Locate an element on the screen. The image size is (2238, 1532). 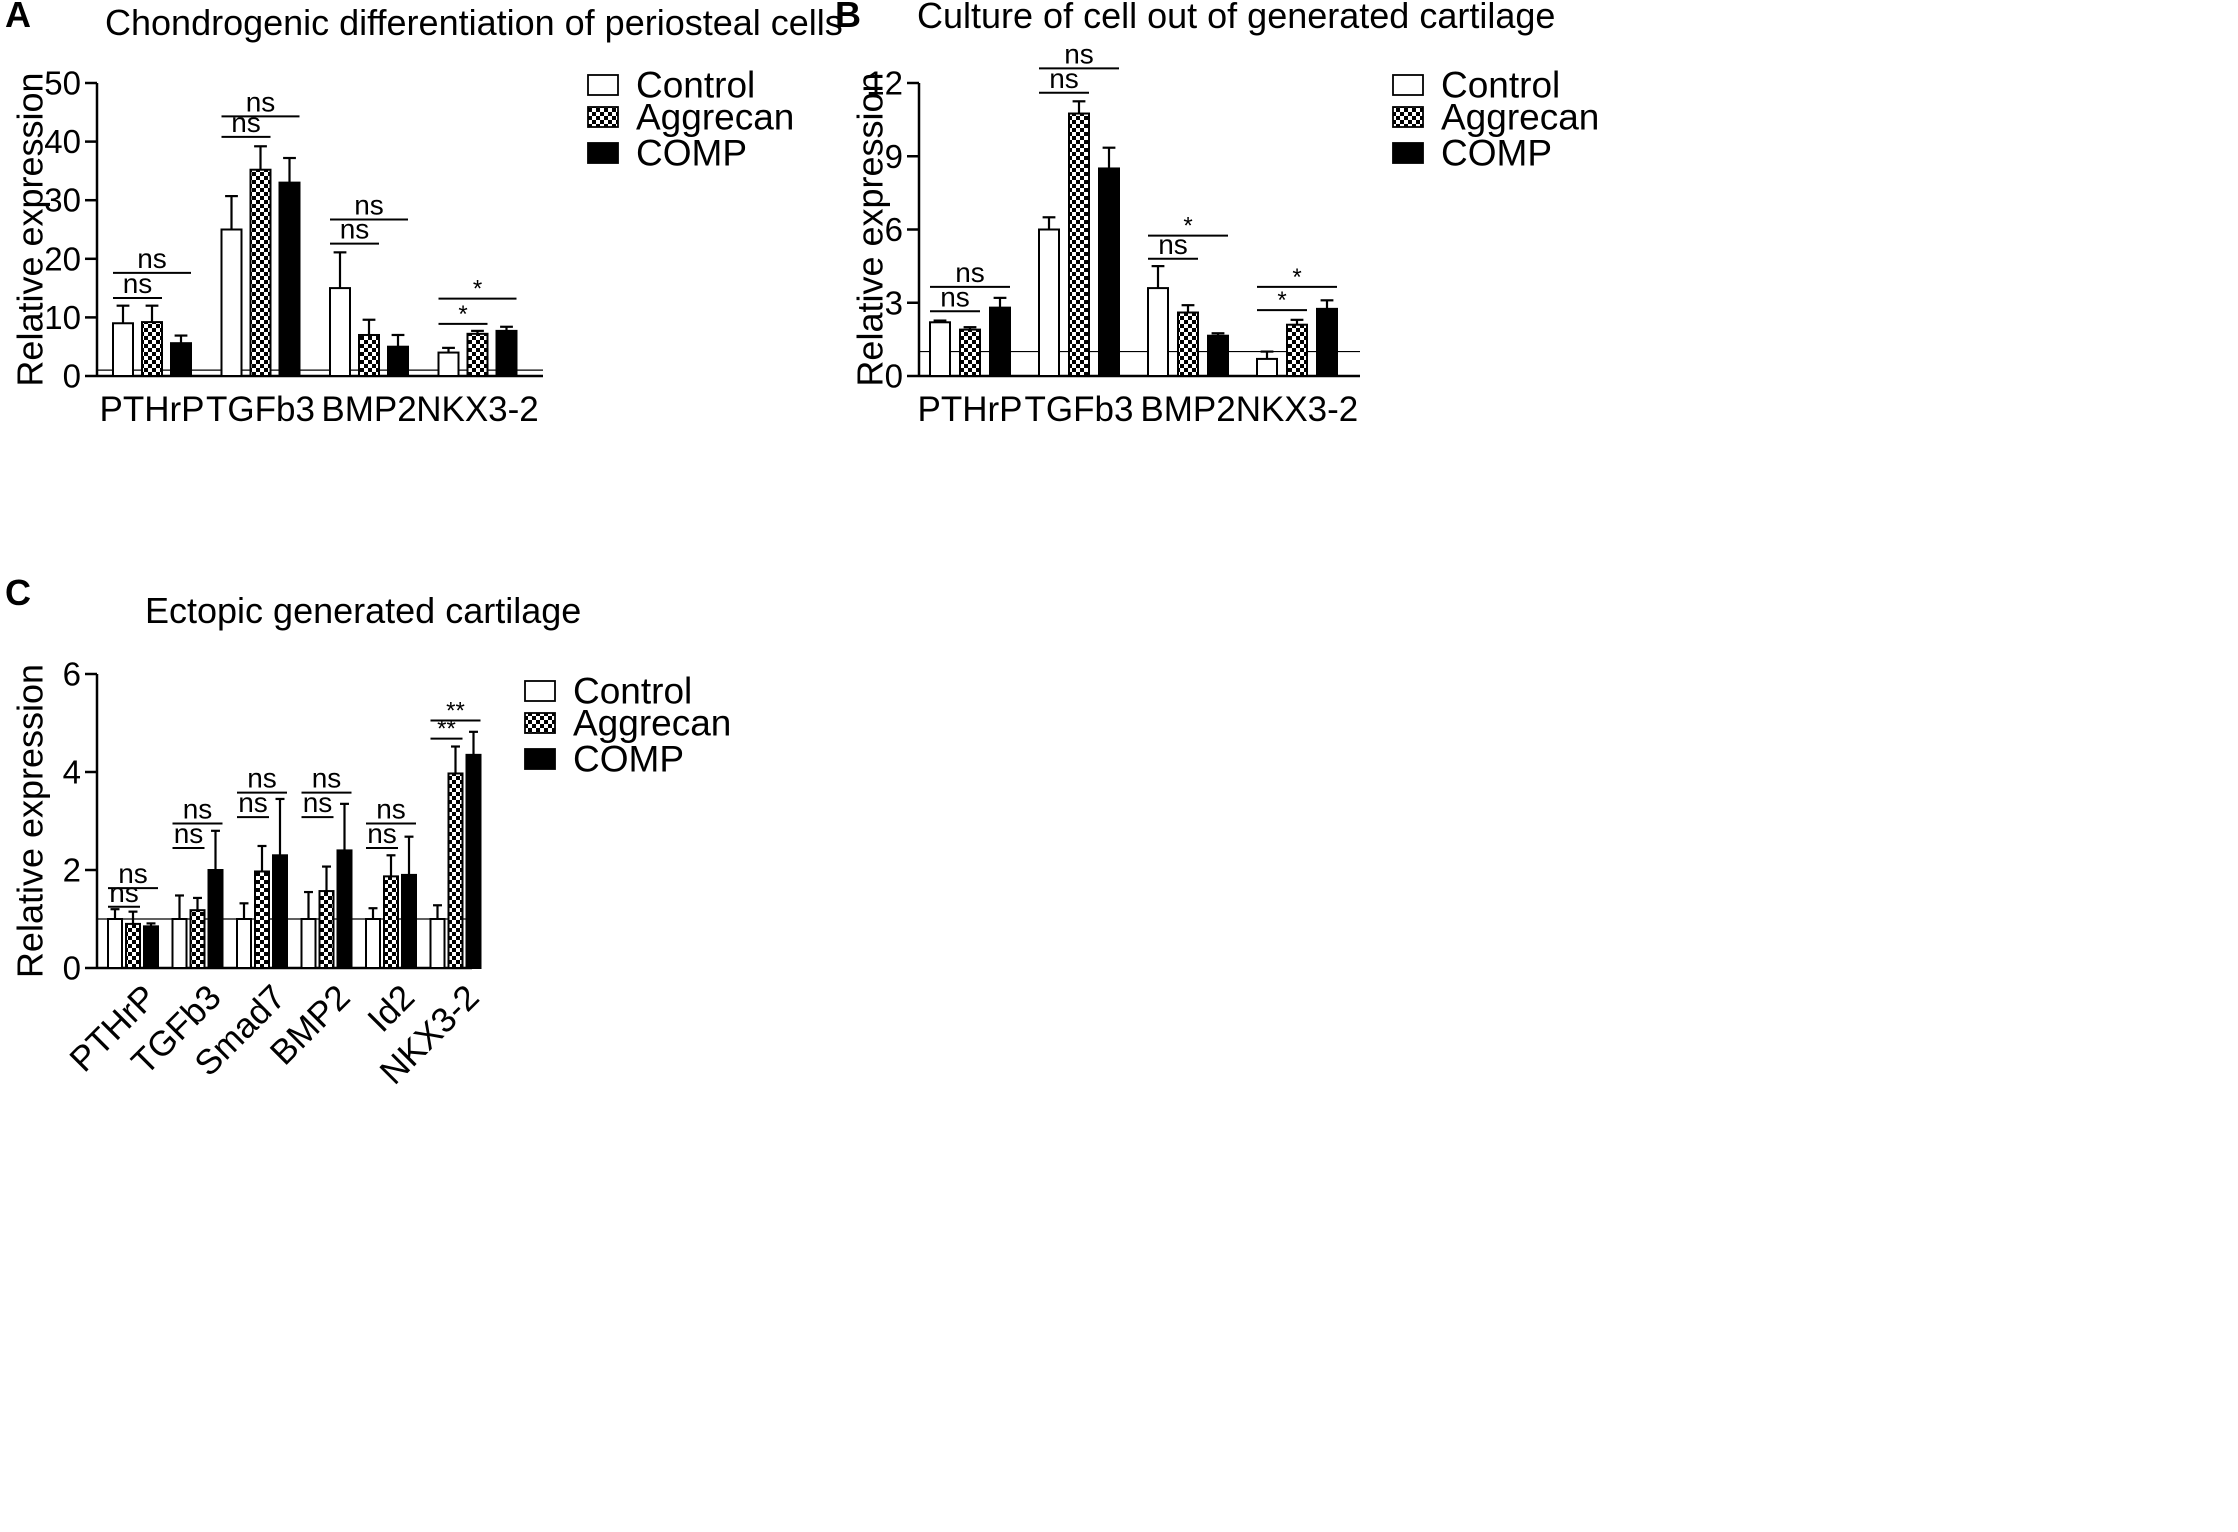
y-tick-label: 3 is located at coordinates (894, 302).